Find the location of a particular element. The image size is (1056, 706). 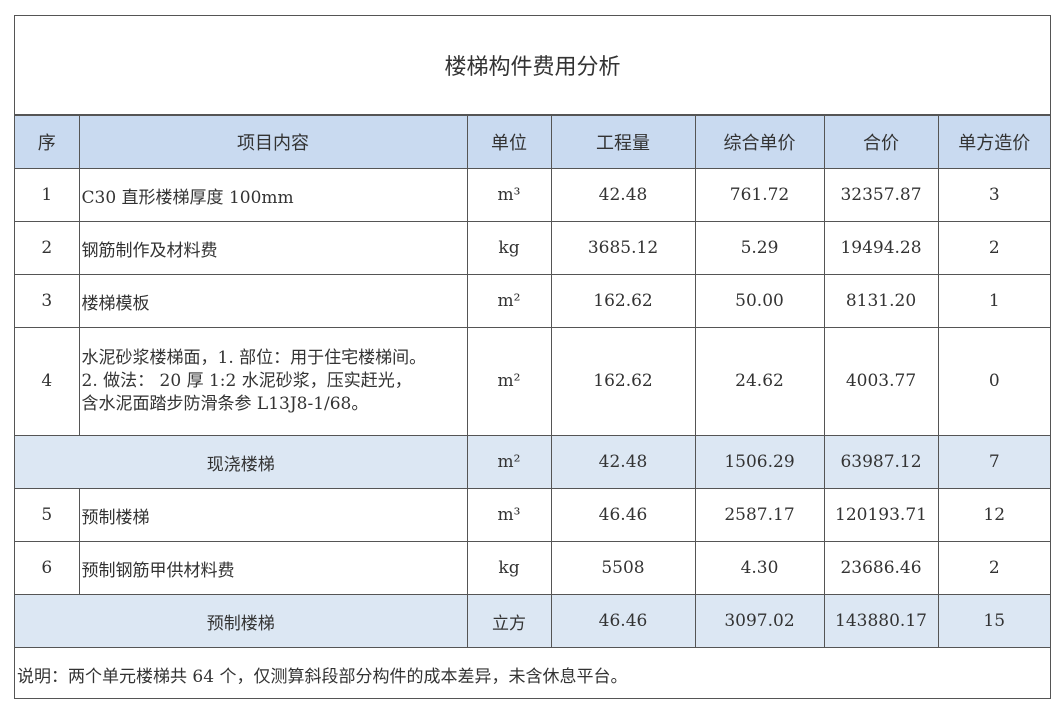

table-row: 5 预制楼梯 m³ 46.46 2587.17 120193.71 12 is located at coordinates (532, 515).